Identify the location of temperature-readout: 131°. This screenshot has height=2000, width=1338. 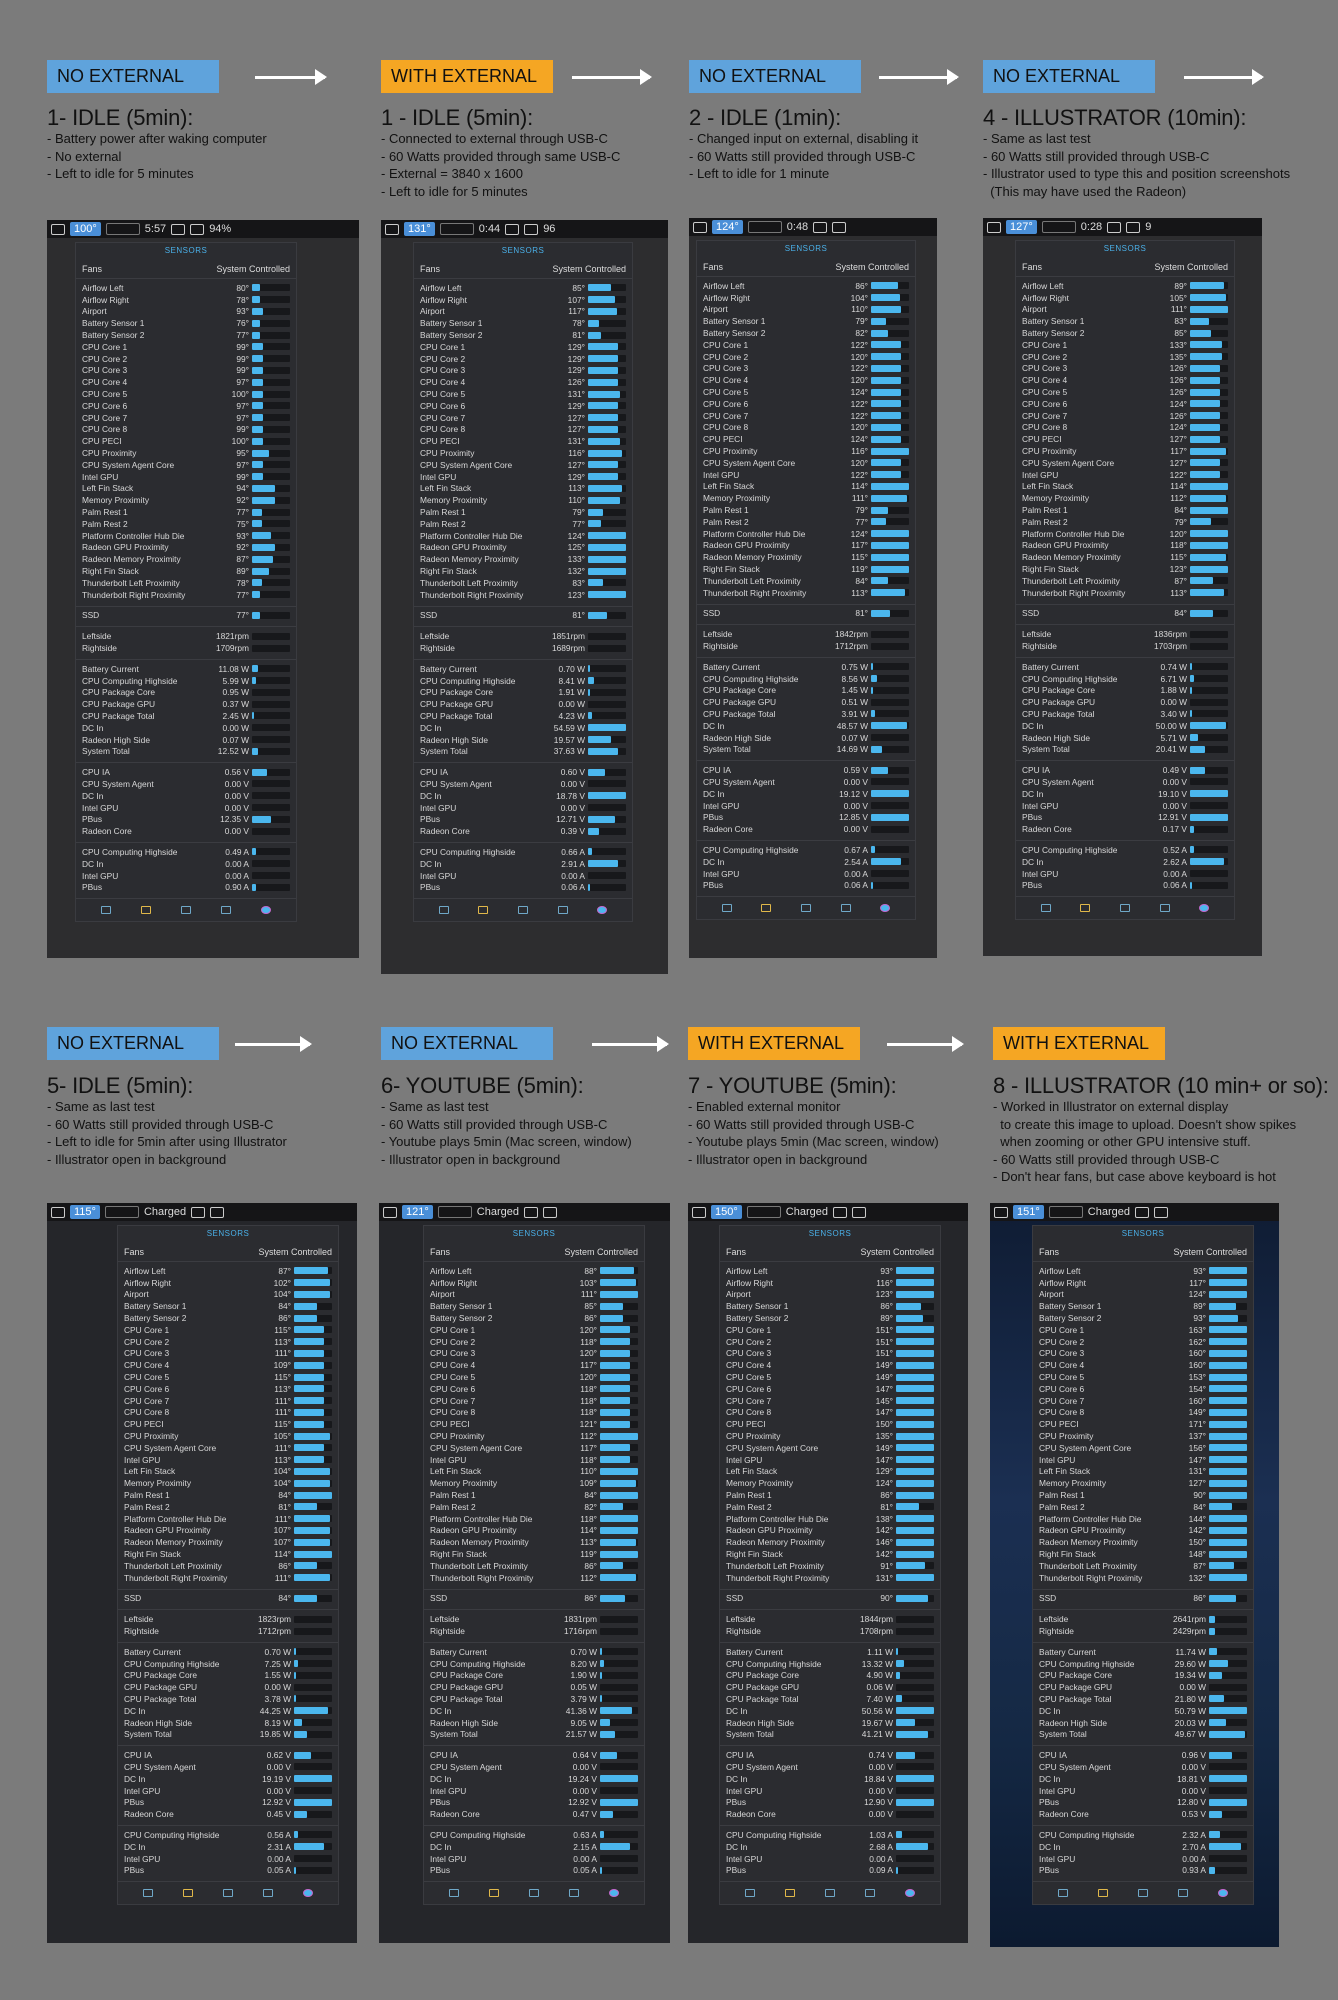
(419, 229).